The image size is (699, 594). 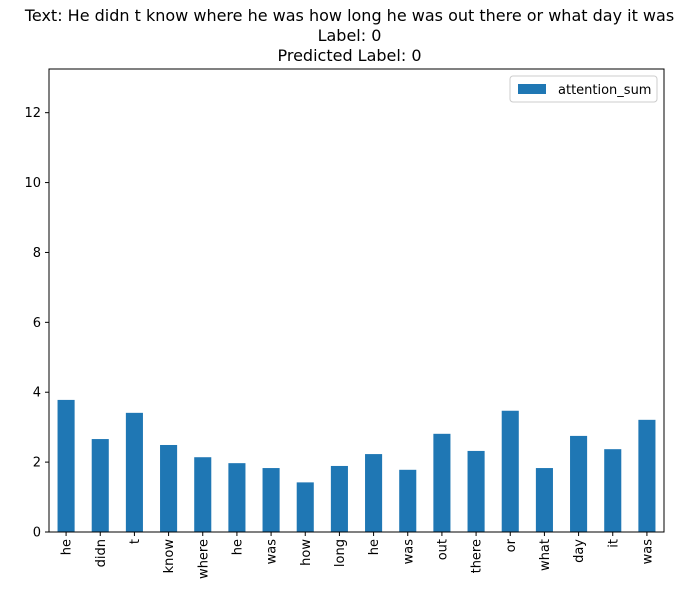 What do you see at coordinates (545, 555) in the screenshot?
I see `x-tick-label: what` at bounding box center [545, 555].